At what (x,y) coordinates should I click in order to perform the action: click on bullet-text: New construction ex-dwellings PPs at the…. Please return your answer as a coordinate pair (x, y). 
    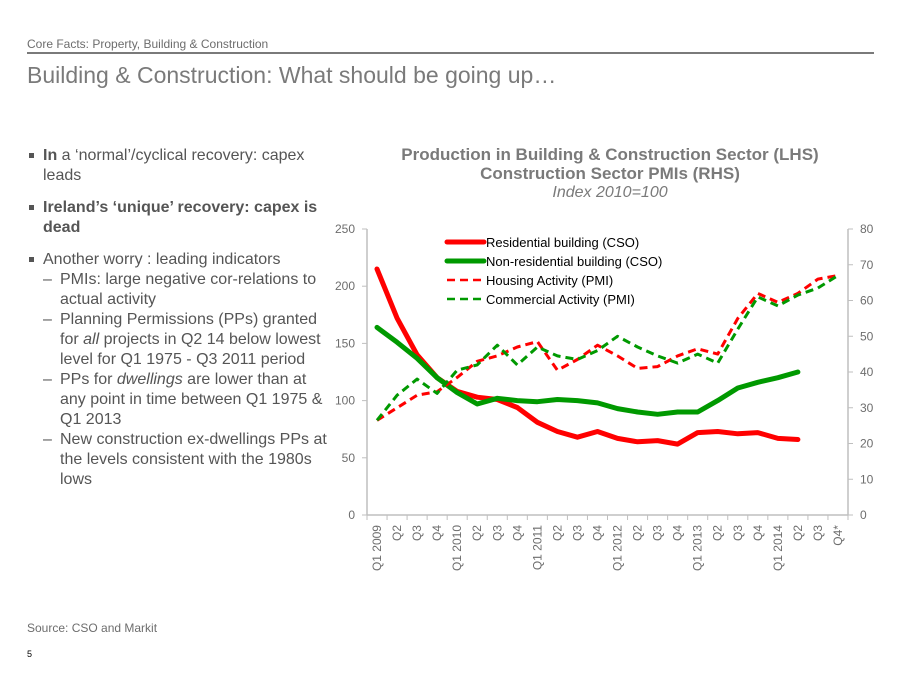
    Looking at the image, I should click on (193, 459).